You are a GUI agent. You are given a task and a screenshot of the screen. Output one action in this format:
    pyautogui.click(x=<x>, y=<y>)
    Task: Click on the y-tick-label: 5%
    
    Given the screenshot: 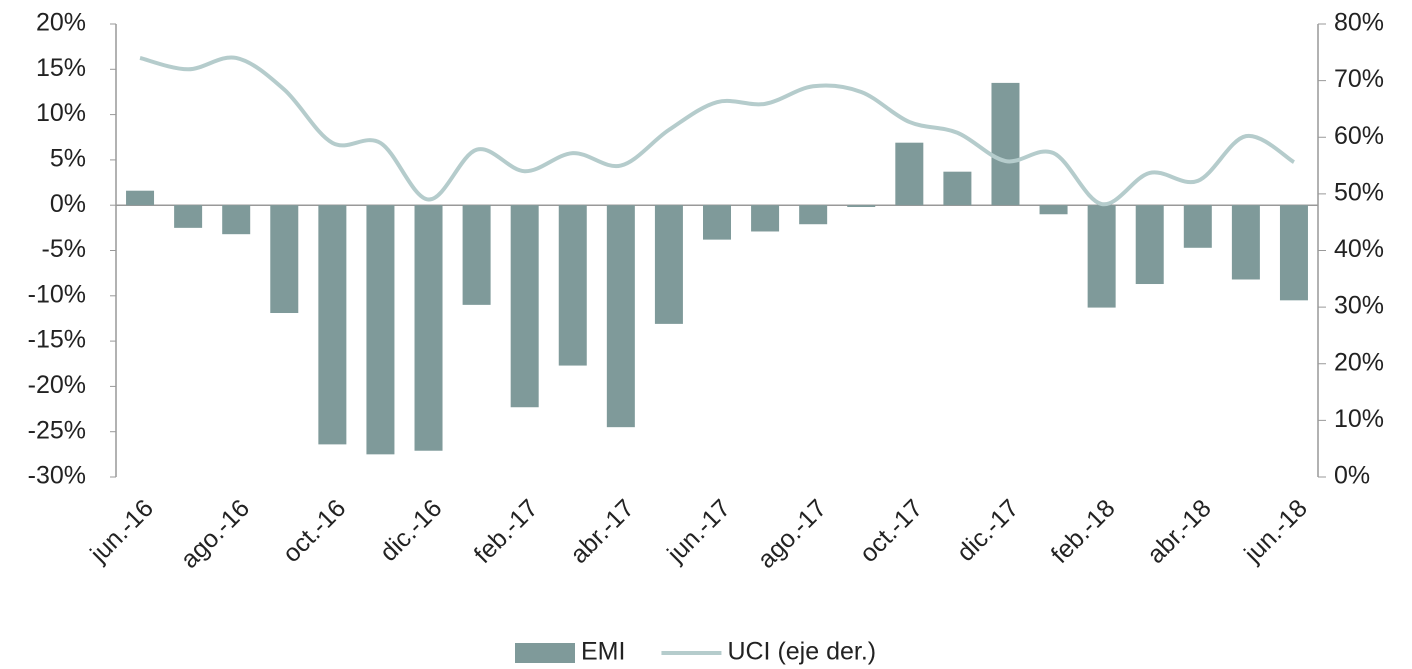 What is the action you would take?
    pyautogui.click(x=68, y=159)
    